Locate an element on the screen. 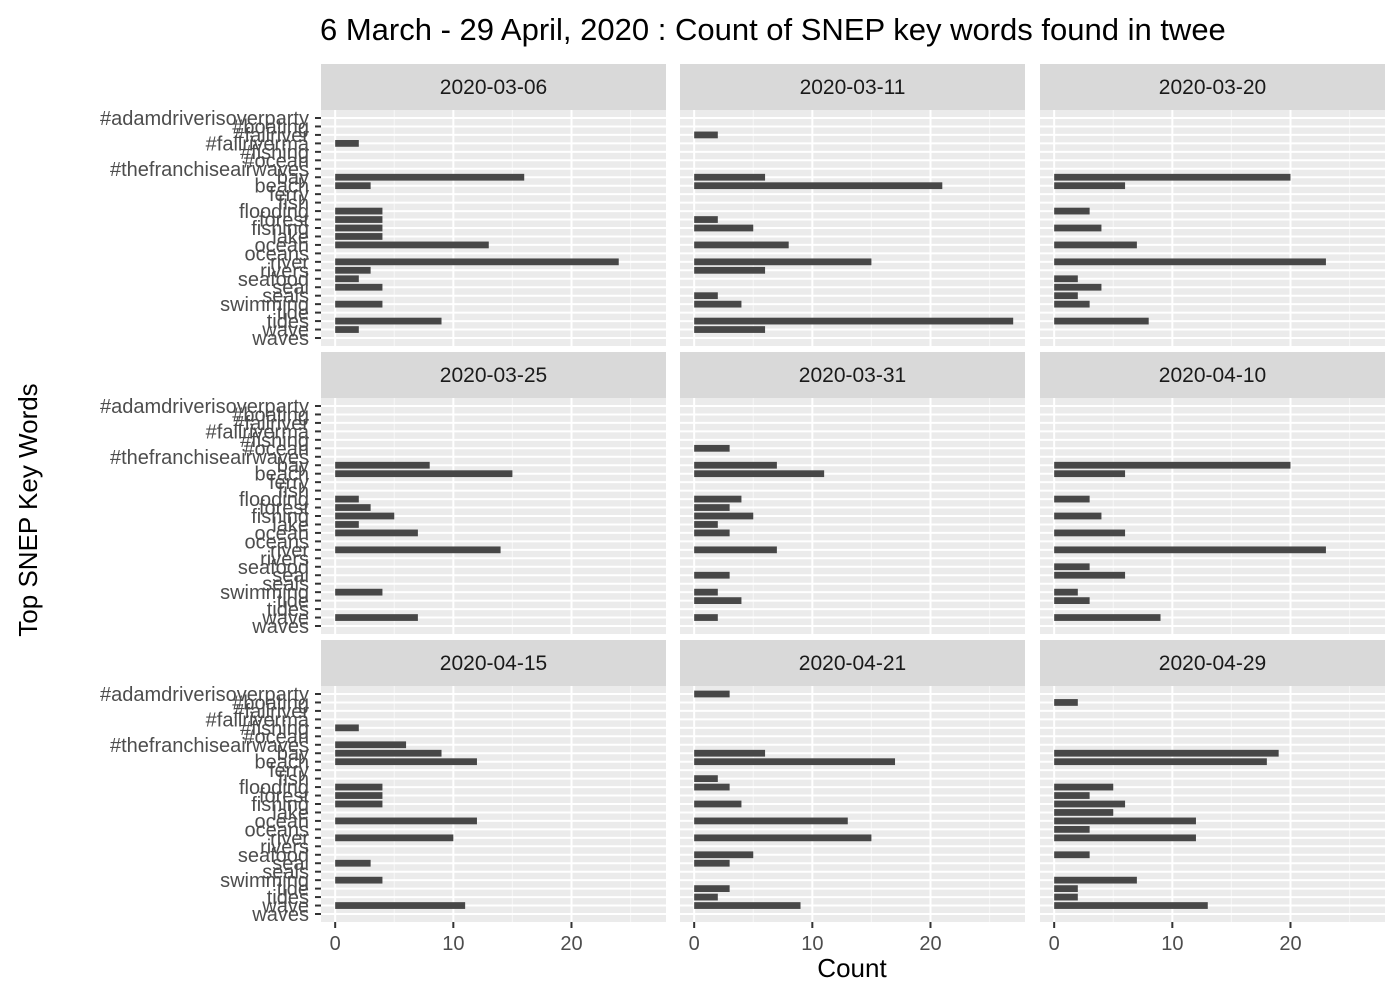  y-tick-label: ferry is located at coordinates (289, 195).